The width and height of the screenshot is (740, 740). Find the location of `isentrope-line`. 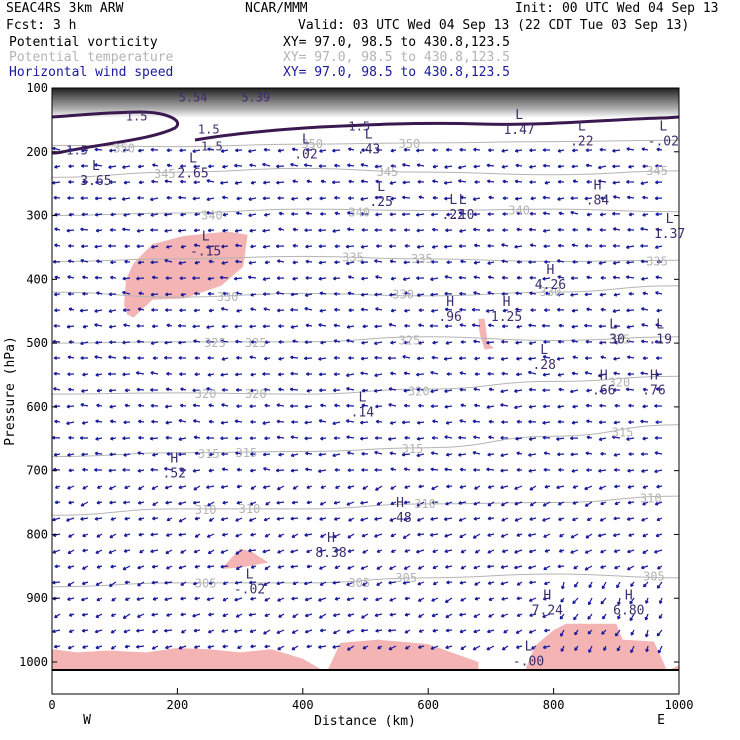

isentrope-line is located at coordinates (365, 385).